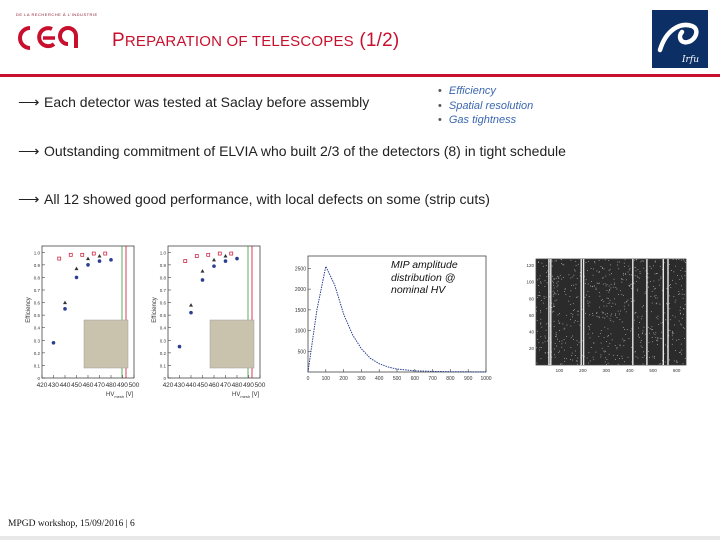 This screenshot has height=540, width=720. Describe the element at coordinates (361, 379) in the screenshot. I see `x-tick-label: 300` at that location.